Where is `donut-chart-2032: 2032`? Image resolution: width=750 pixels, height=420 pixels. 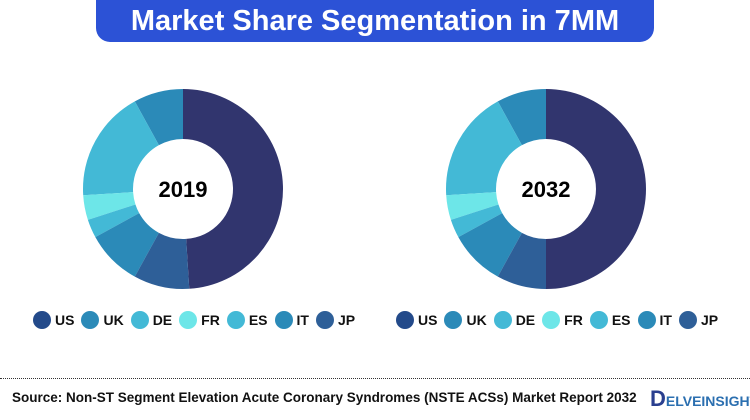 donut-chart-2032: 2032 is located at coordinates (546, 189).